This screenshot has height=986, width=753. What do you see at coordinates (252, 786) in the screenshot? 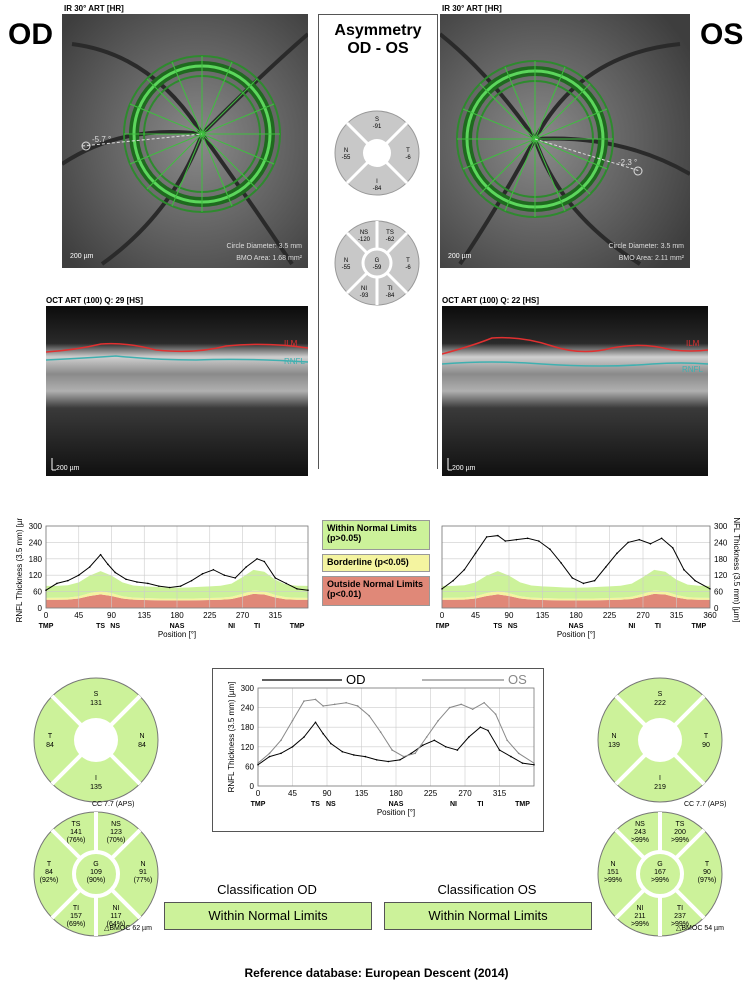
I see `y-tick-label: 0` at bounding box center [252, 786].